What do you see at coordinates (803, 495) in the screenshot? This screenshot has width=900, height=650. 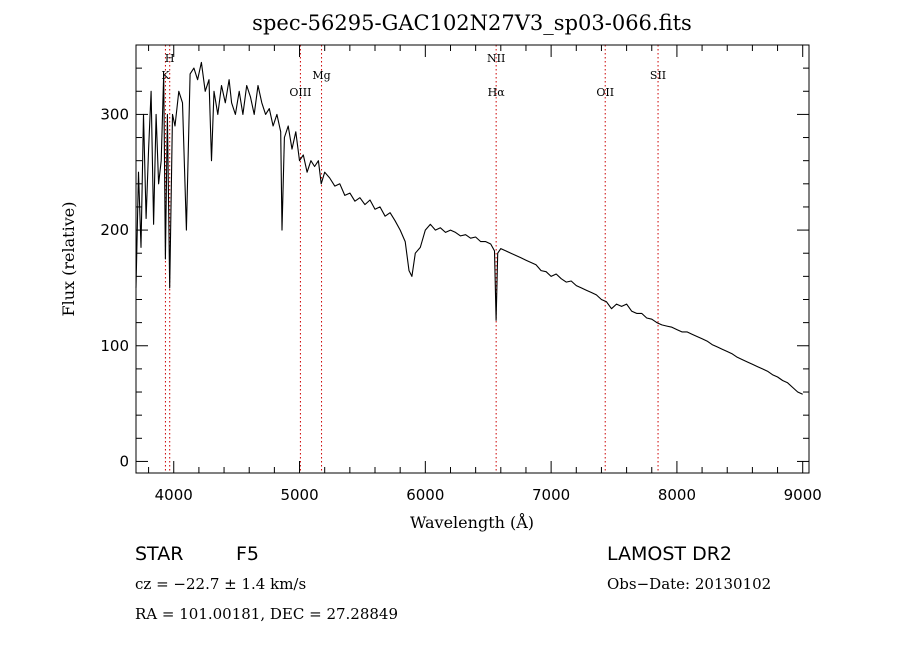 I see `x-tick-label: 9000` at bounding box center [803, 495].